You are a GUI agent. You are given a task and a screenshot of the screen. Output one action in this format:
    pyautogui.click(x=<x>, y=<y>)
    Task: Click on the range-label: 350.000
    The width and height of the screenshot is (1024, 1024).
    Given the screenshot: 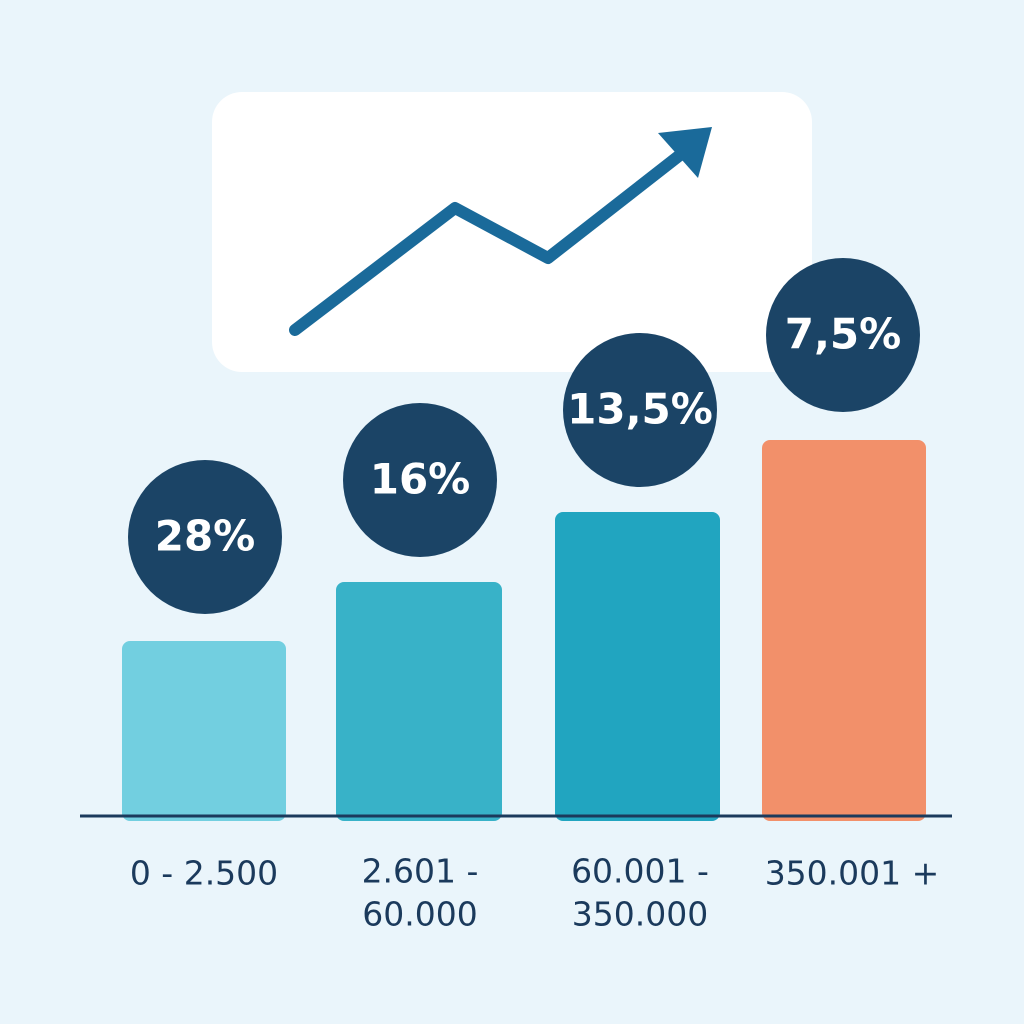 What is the action you would take?
    pyautogui.click(x=640, y=914)
    